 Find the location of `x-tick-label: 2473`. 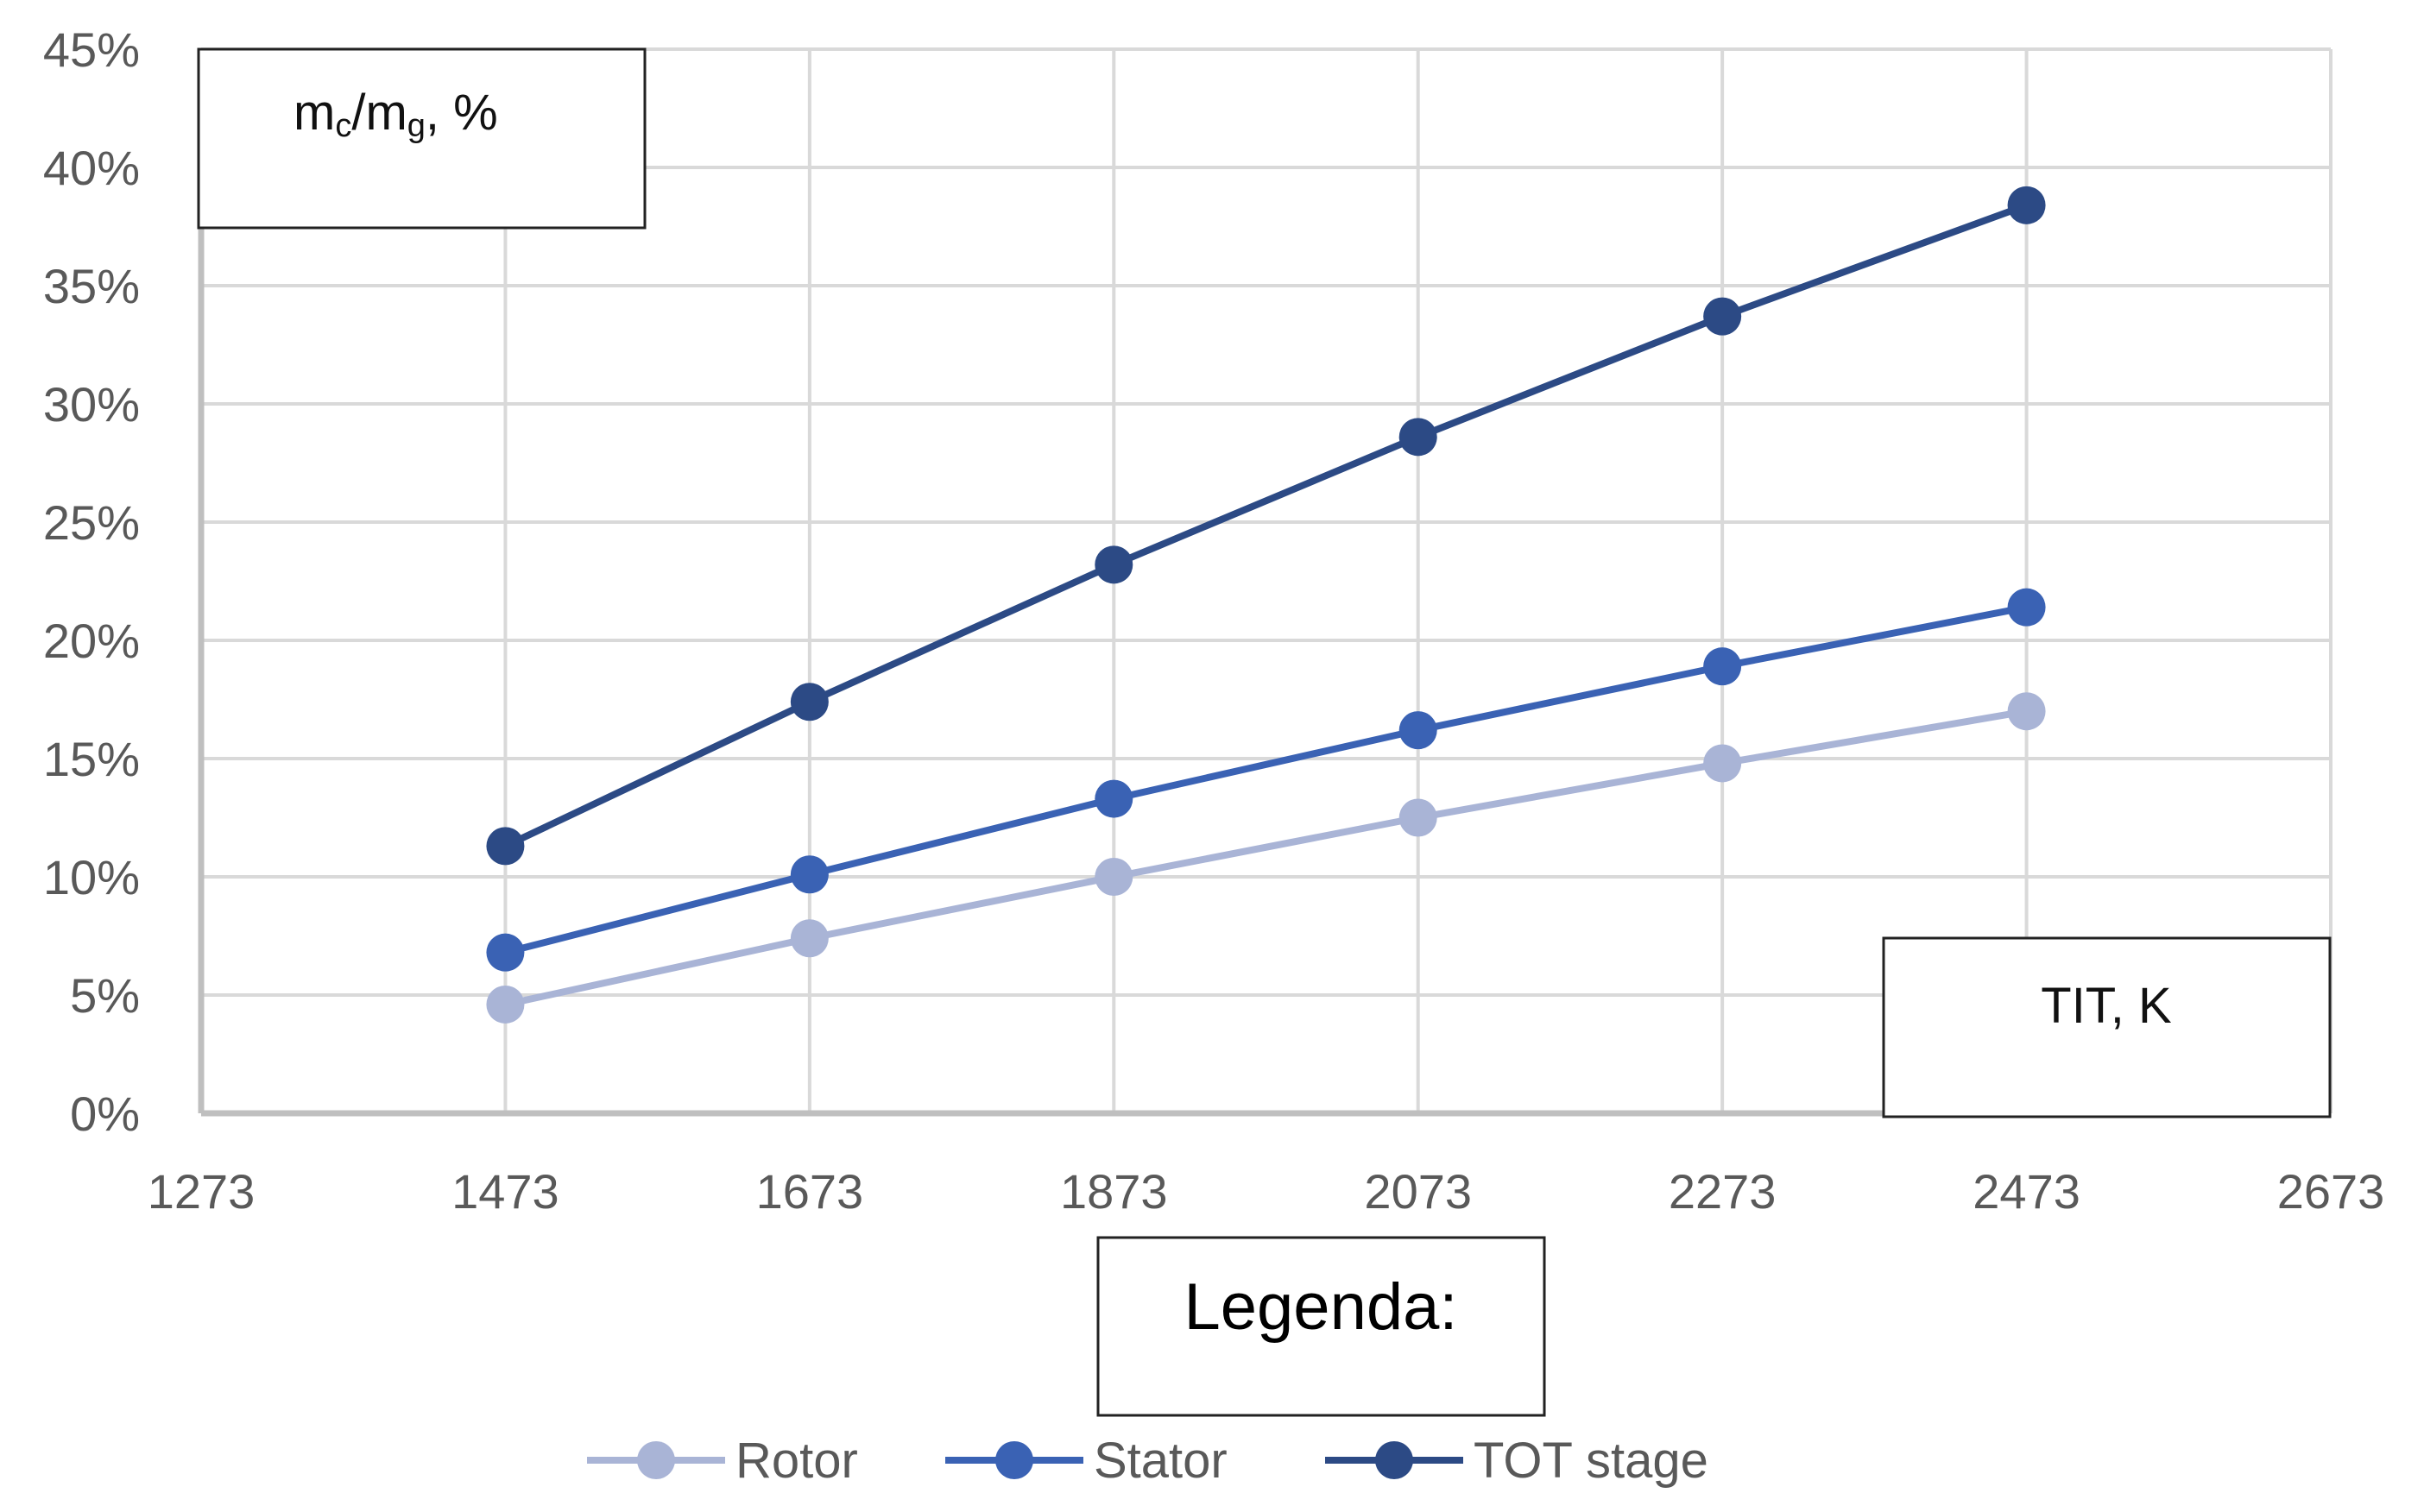

x-tick-label: 2473 is located at coordinates (2026, 1192).